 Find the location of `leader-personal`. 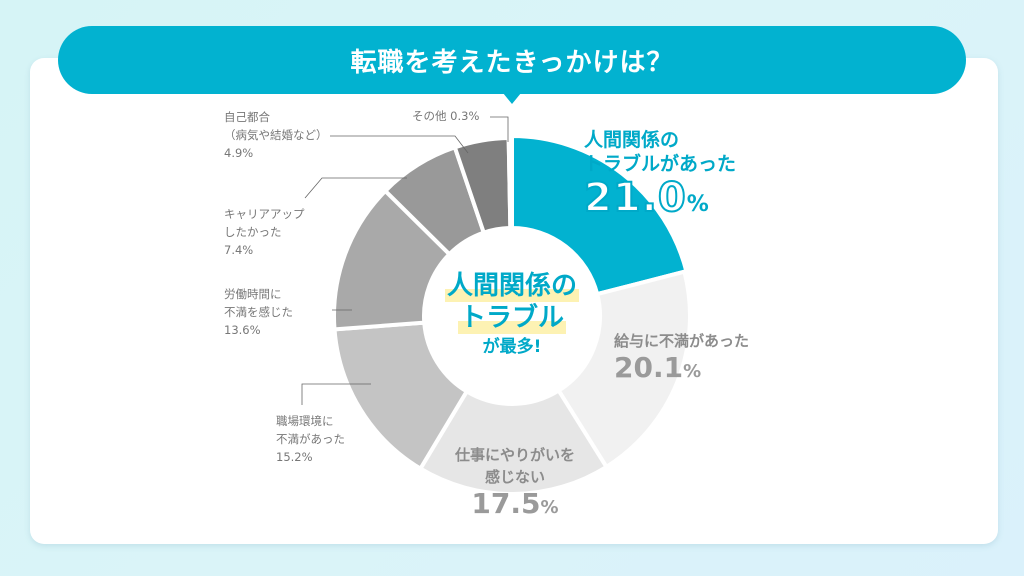

leader-personal is located at coordinates (399, 144).